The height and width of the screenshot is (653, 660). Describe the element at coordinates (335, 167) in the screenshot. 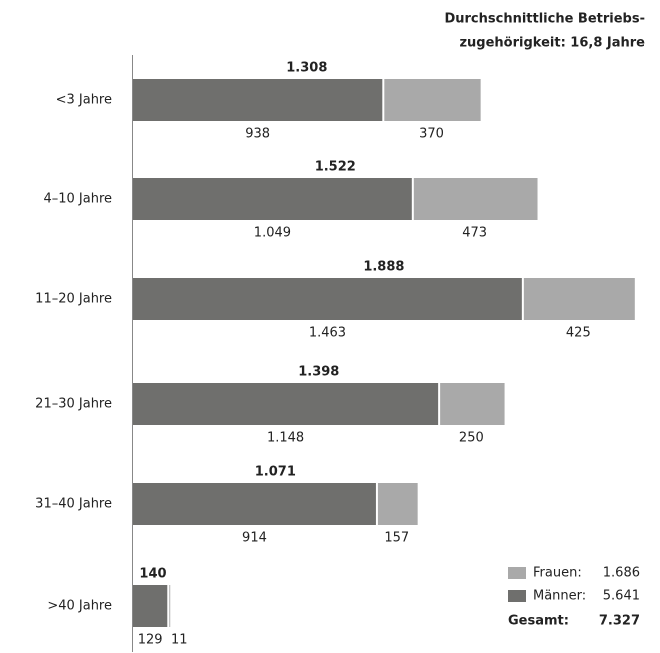

I see `total-label: 1.522` at that location.